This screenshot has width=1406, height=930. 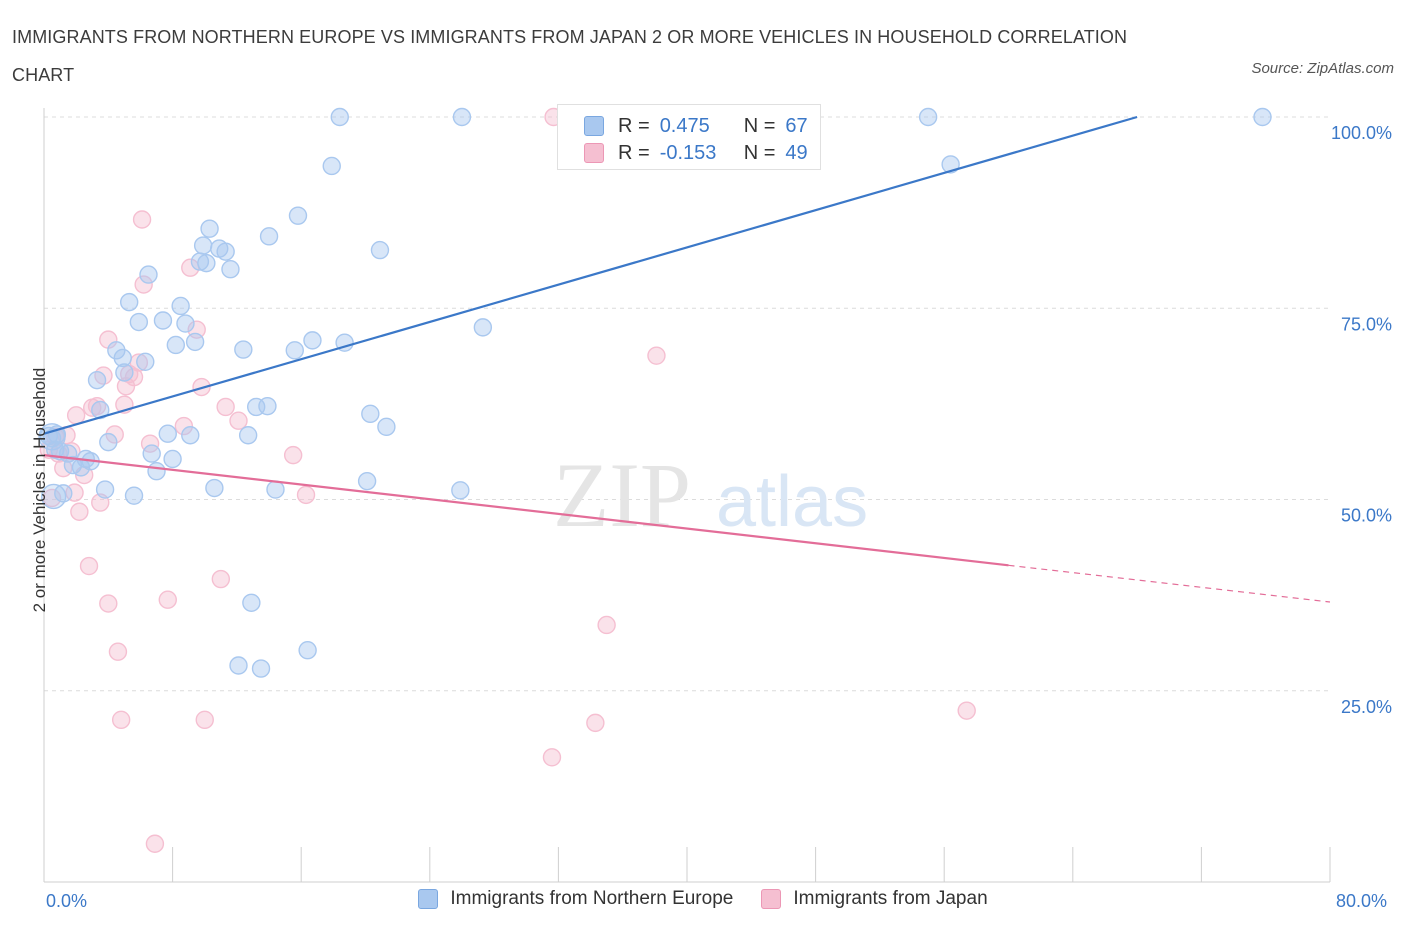 What do you see at coordinates (1322, 68) in the screenshot?
I see `source-label: Source: ZipAtlas.com` at bounding box center [1322, 68].